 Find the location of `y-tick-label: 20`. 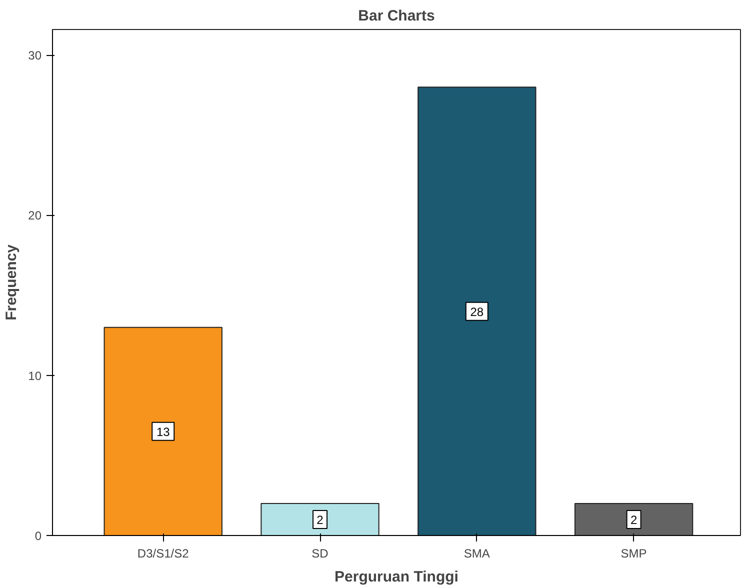

y-tick-label: 20 is located at coordinates (35, 215).